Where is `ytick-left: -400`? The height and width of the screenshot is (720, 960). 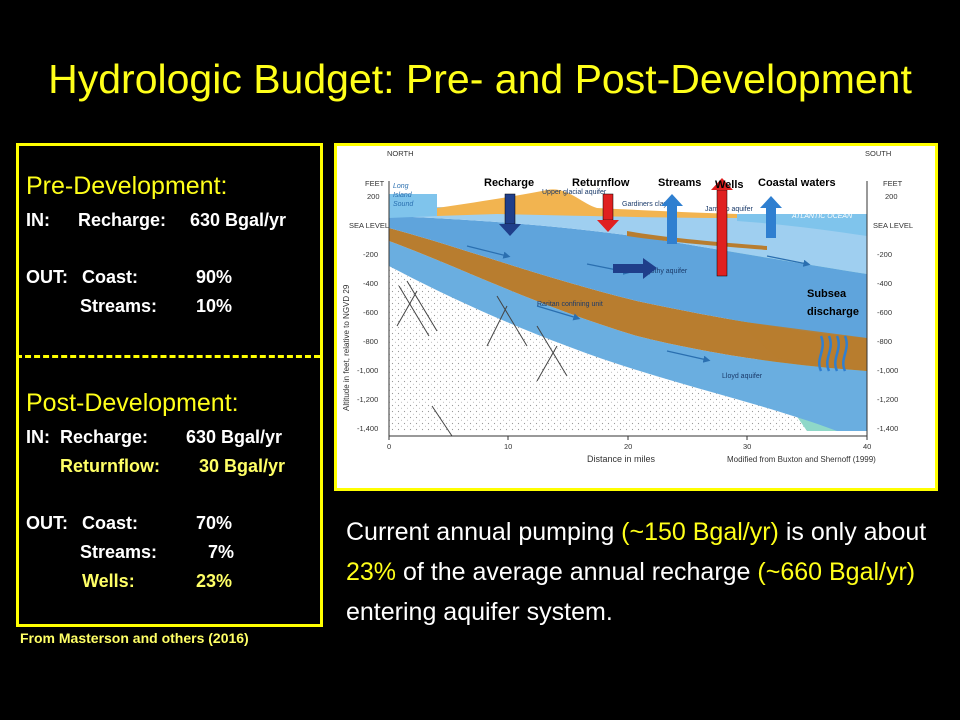
ytick-left: -400 is located at coordinates (370, 283).